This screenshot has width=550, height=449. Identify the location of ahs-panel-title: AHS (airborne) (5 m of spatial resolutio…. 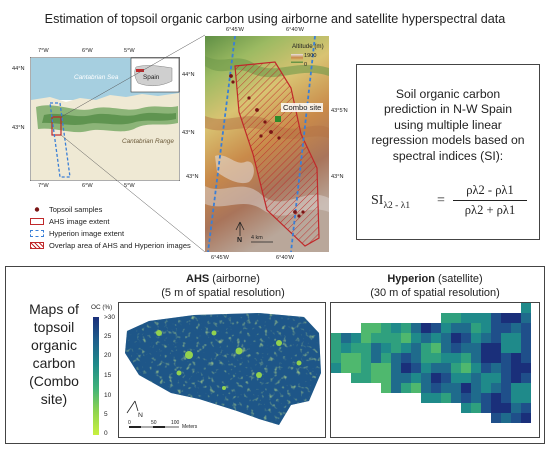
(223, 286).